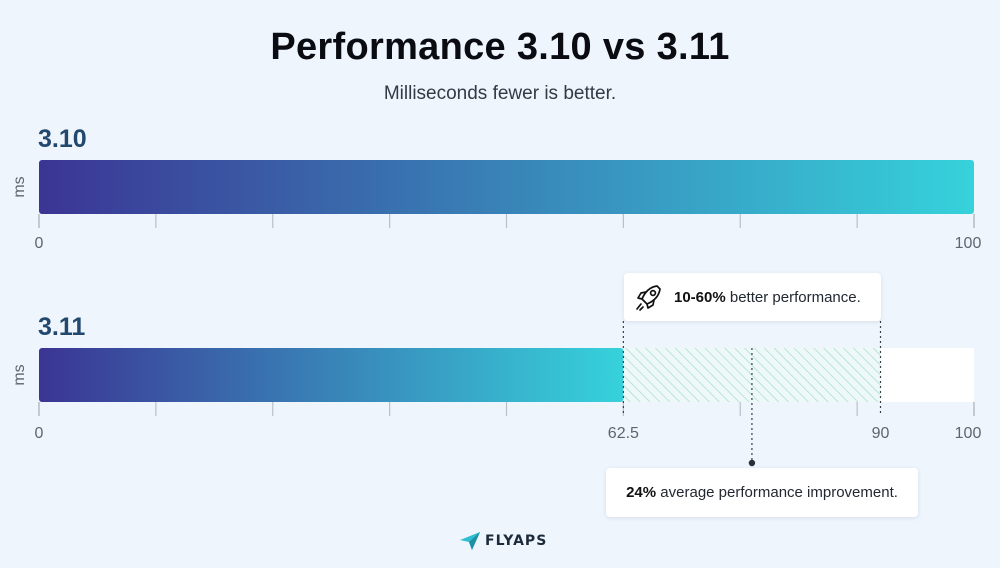 The image size is (1000, 568). What do you see at coordinates (62, 139) in the screenshot?
I see `category-label-0: 3.10` at bounding box center [62, 139].